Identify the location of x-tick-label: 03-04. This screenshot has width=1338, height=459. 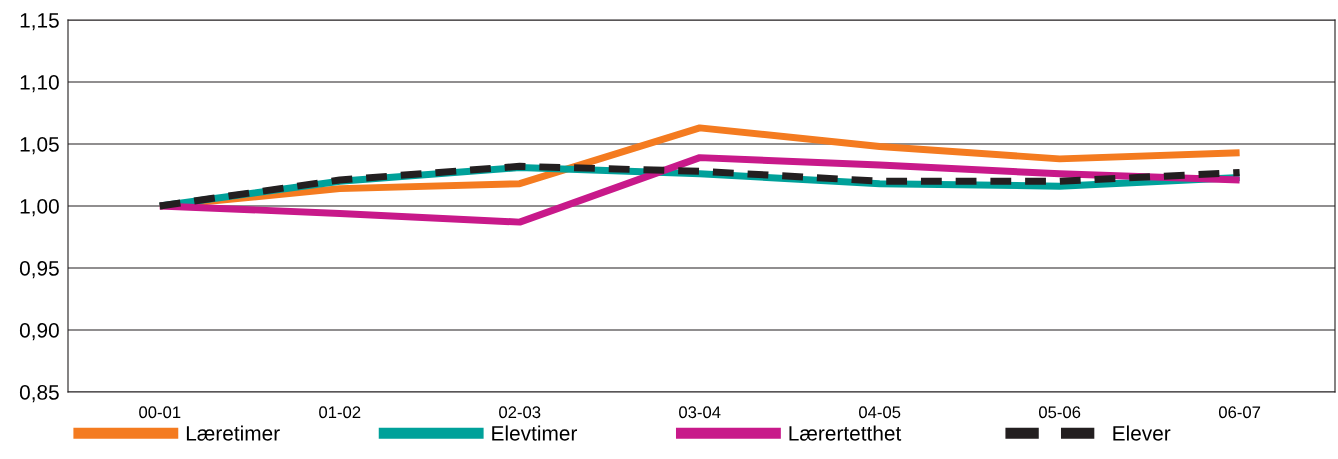
(700, 412).